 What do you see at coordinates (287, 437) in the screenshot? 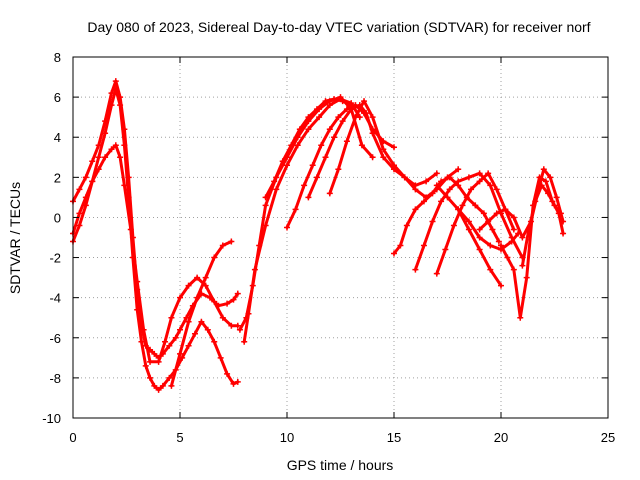
I see `x-tick-label: 10` at bounding box center [287, 437].